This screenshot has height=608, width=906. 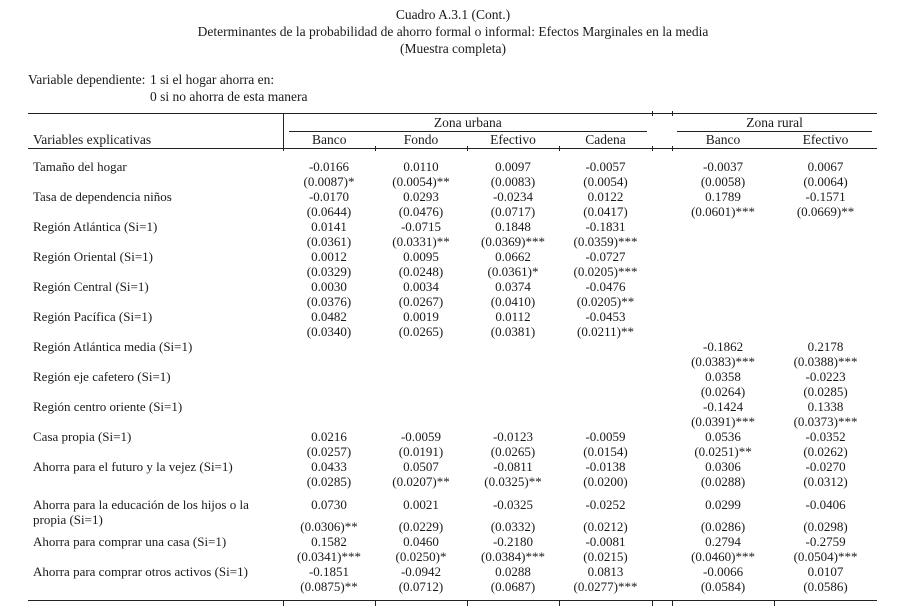 What do you see at coordinates (825, 436) in the screenshot?
I see `coefficient-cell: -0.0352` at bounding box center [825, 436].